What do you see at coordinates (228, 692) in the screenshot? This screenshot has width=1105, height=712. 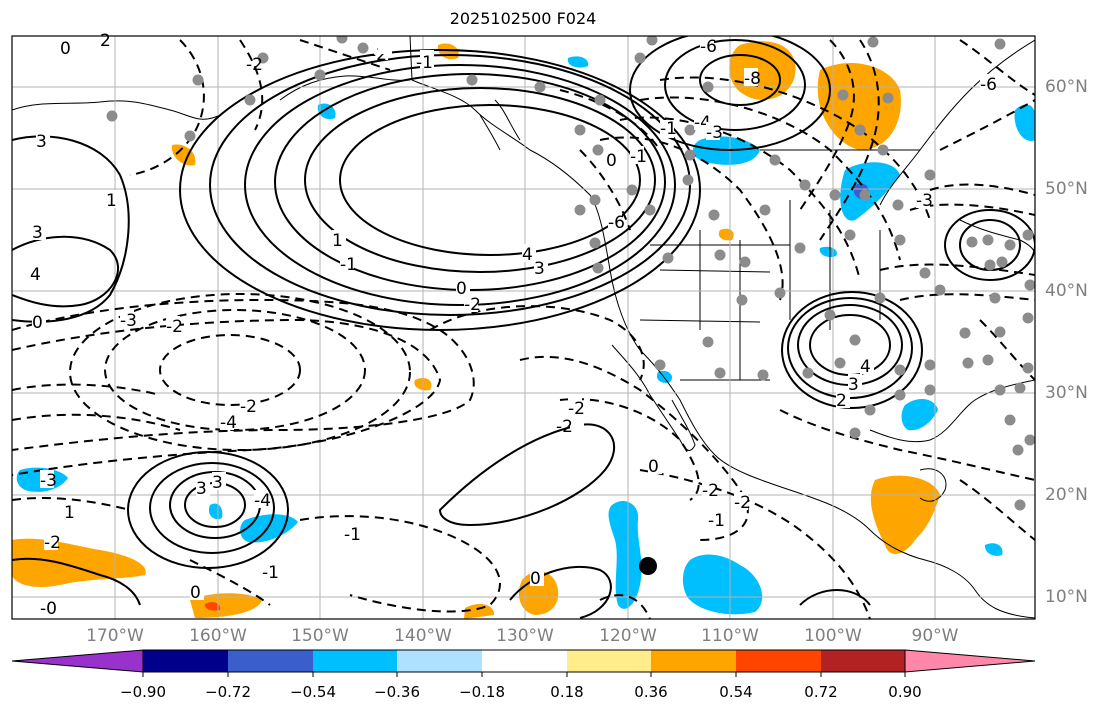 I see `colorbar-tick-label: −0.72` at bounding box center [228, 692].